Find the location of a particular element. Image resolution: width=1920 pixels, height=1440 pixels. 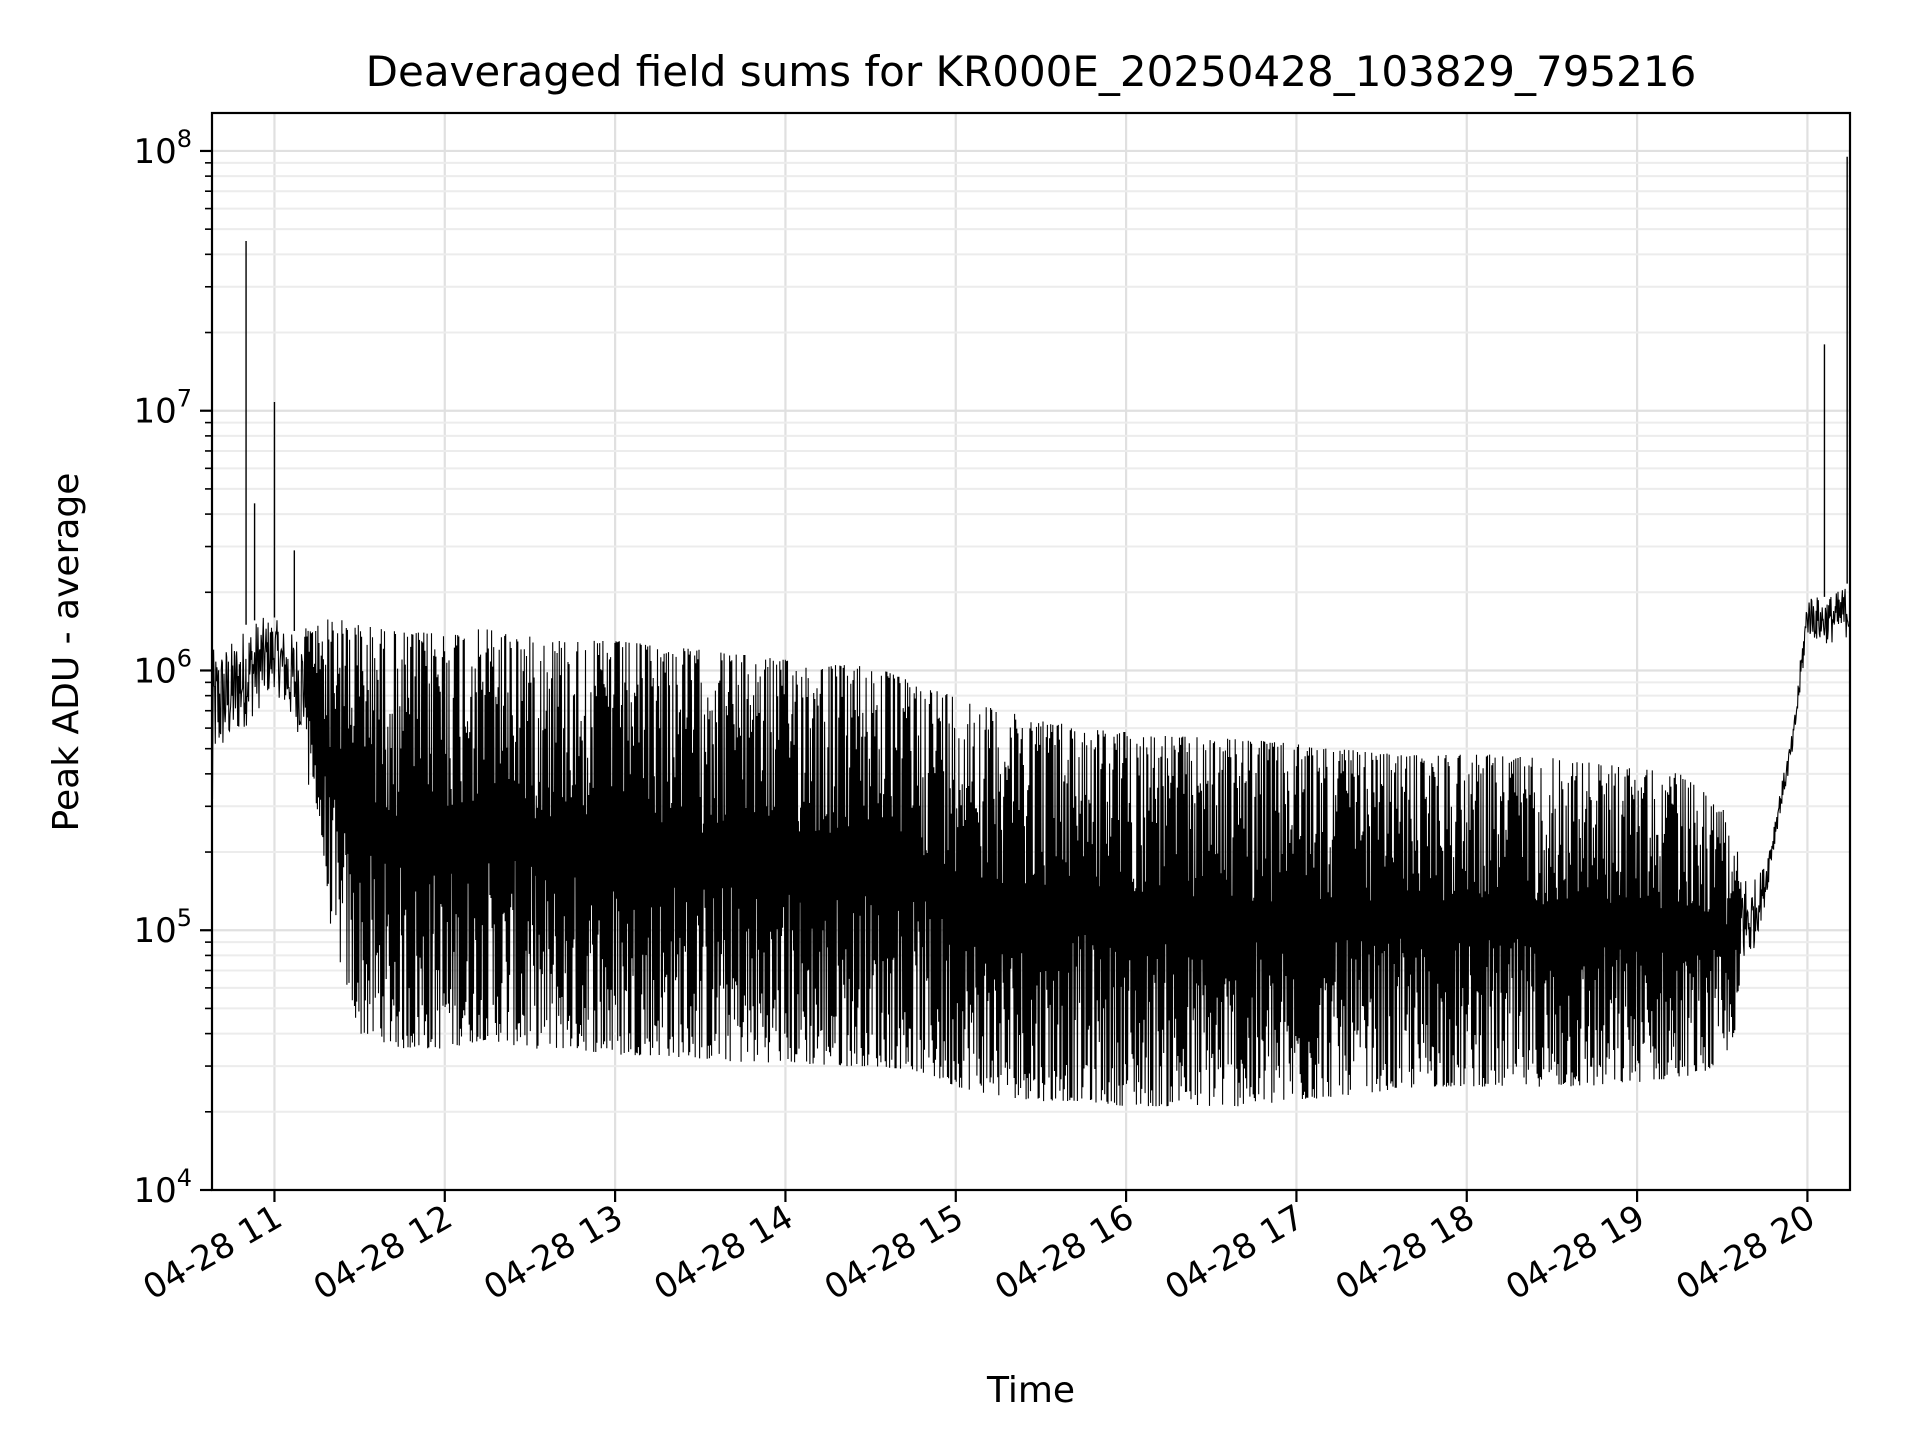

y-tick-label: 10⁶ is located at coordinates (162, 667).